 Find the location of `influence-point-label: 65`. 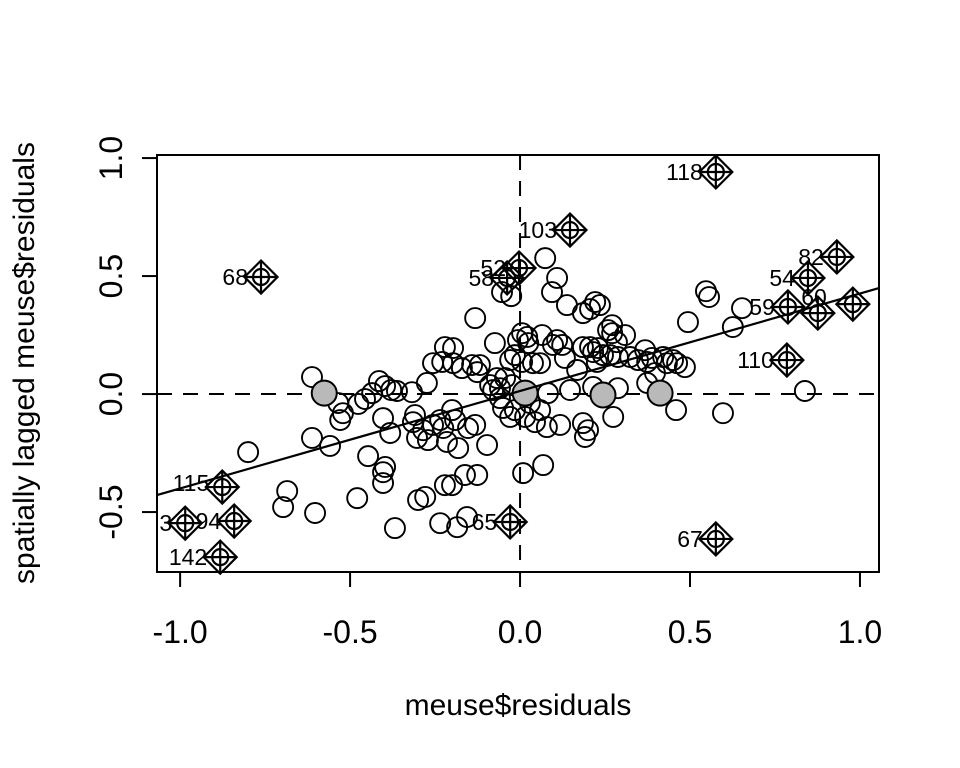

influence-point-label: 65 is located at coordinates (485, 522).